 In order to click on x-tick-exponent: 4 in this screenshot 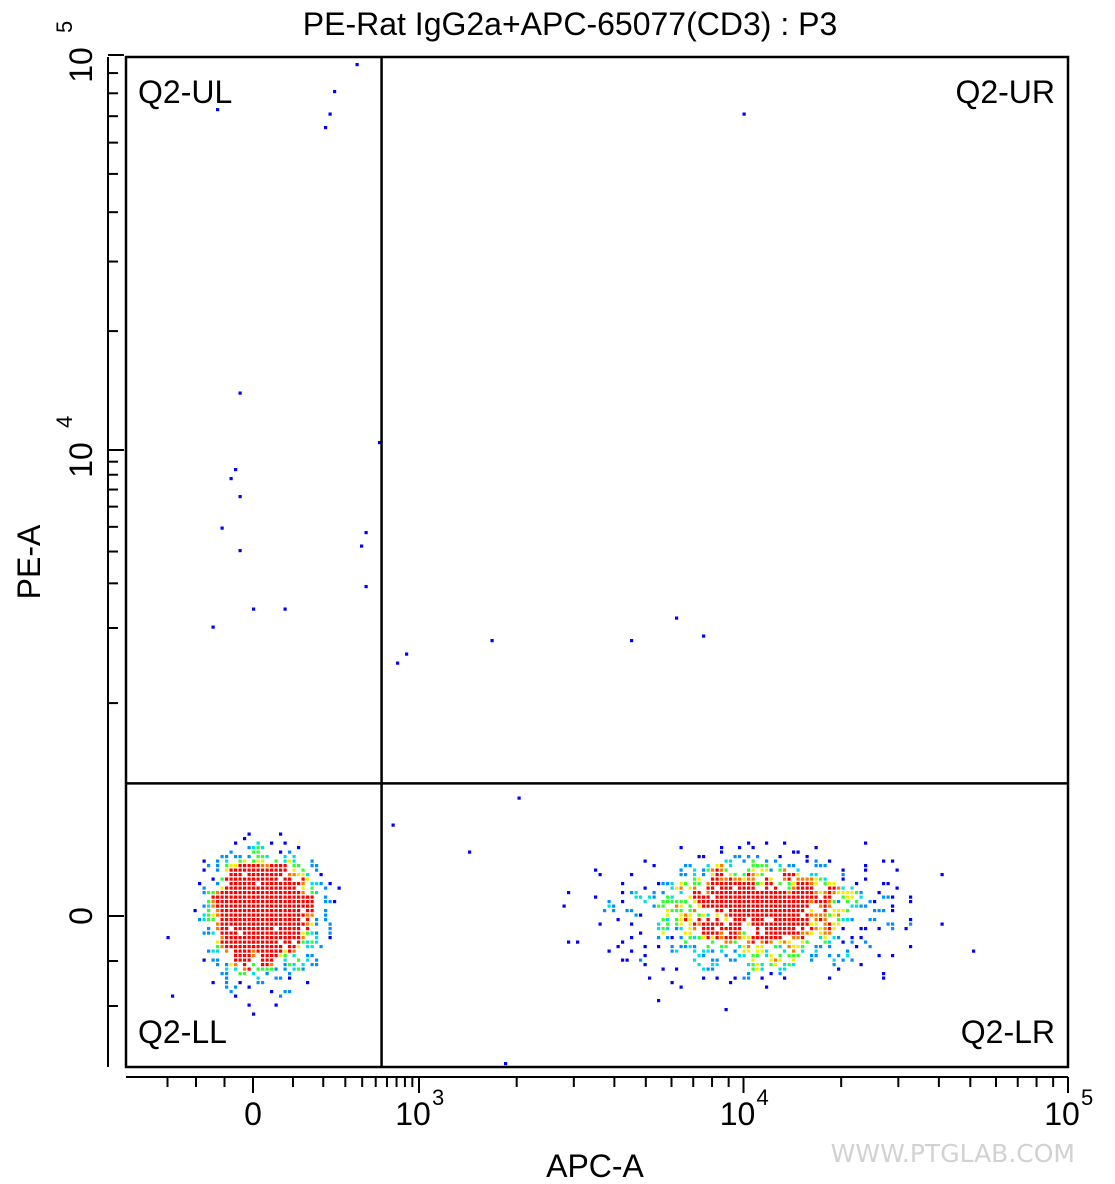, I will do `click(763, 1097)`.